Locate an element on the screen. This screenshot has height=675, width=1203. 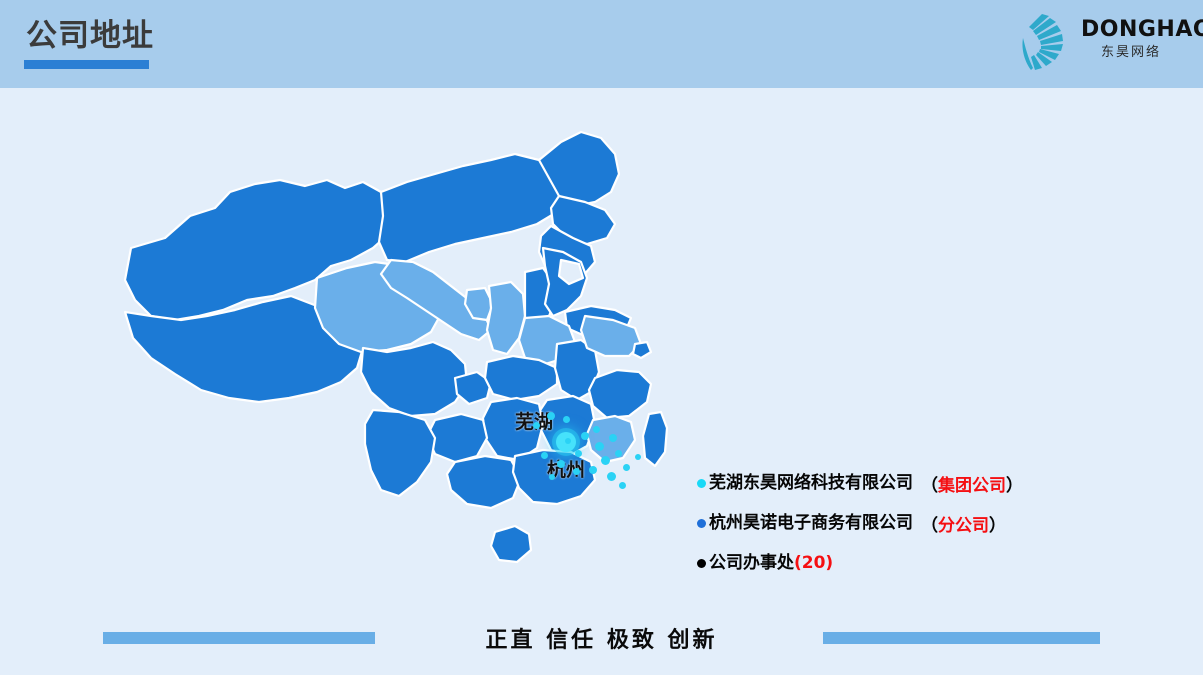
legend-label: 公司办事处 is located at coordinates (751, 563).